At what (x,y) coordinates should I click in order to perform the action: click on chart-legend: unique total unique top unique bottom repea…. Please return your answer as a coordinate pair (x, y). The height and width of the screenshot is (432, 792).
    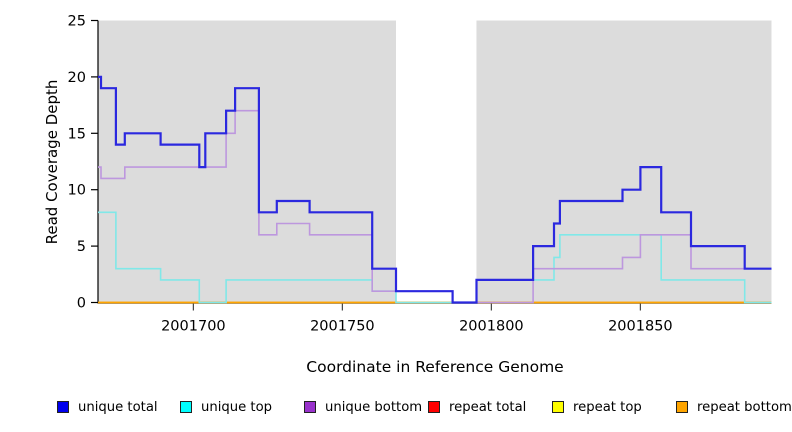
    Looking at the image, I should click on (396, 409).